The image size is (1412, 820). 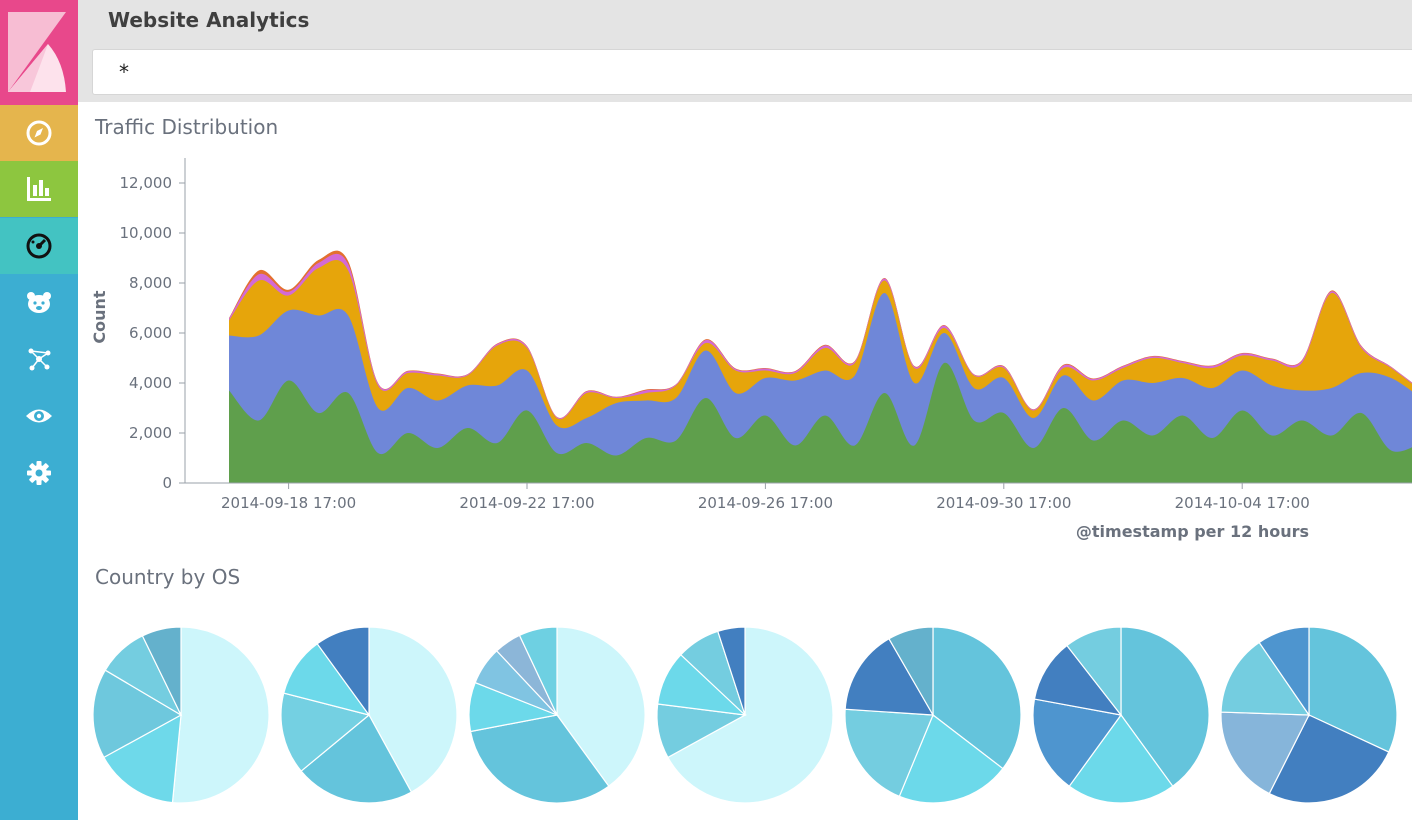 I want to click on sidebar, so click(x=39, y=410).